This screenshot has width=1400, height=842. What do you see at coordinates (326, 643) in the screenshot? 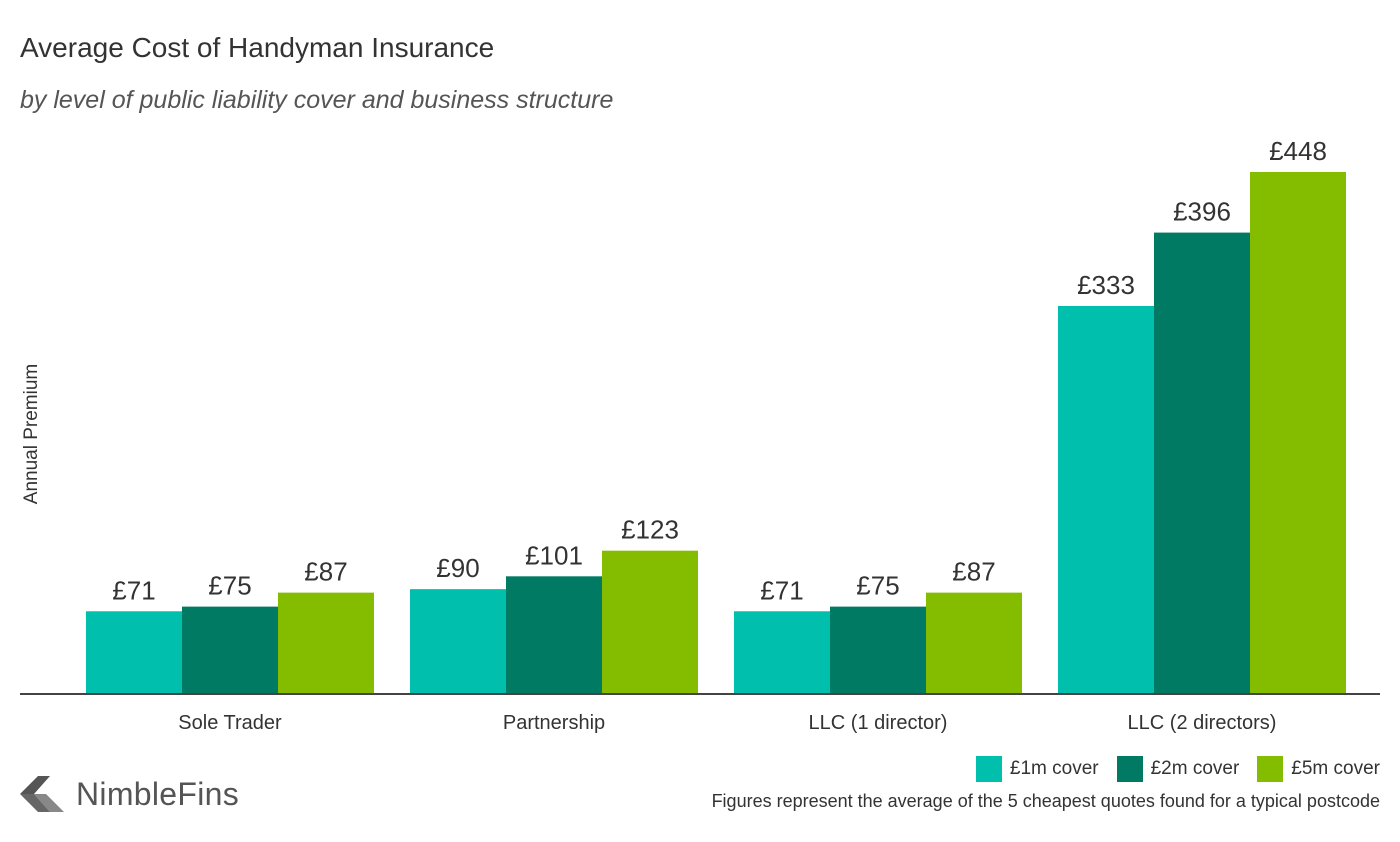
I see `bar-sole-trader-5m-cover` at bounding box center [326, 643].